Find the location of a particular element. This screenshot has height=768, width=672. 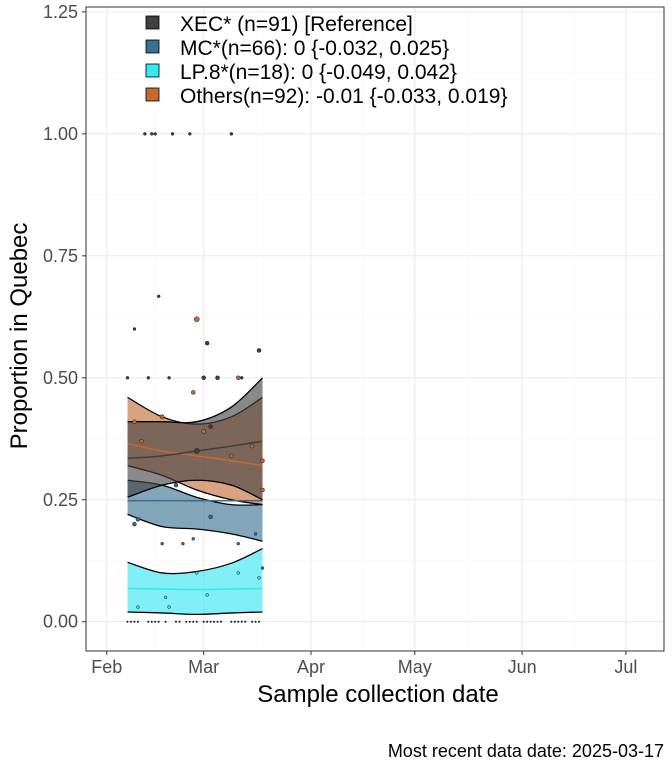

y-tick-label: 0.25 is located at coordinates (60, 500).